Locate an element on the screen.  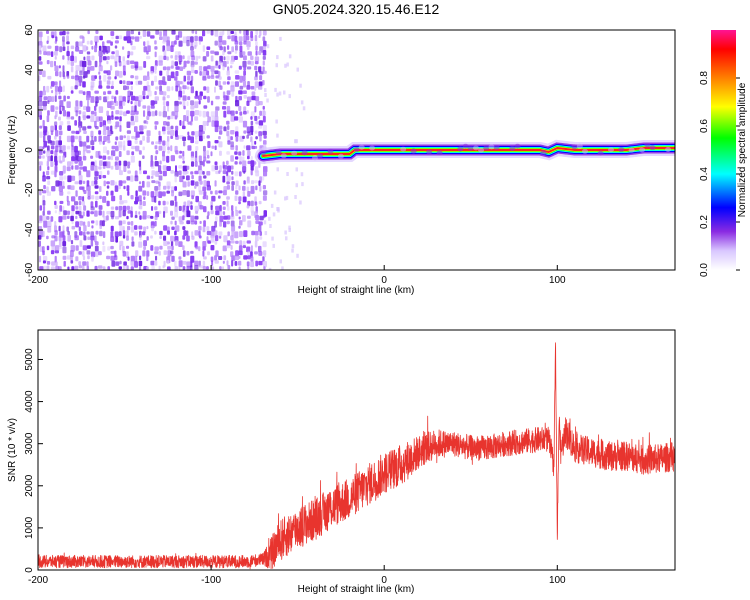
colorbar-ticks: 0.00.20.40.60.8 is located at coordinates (719, 174).